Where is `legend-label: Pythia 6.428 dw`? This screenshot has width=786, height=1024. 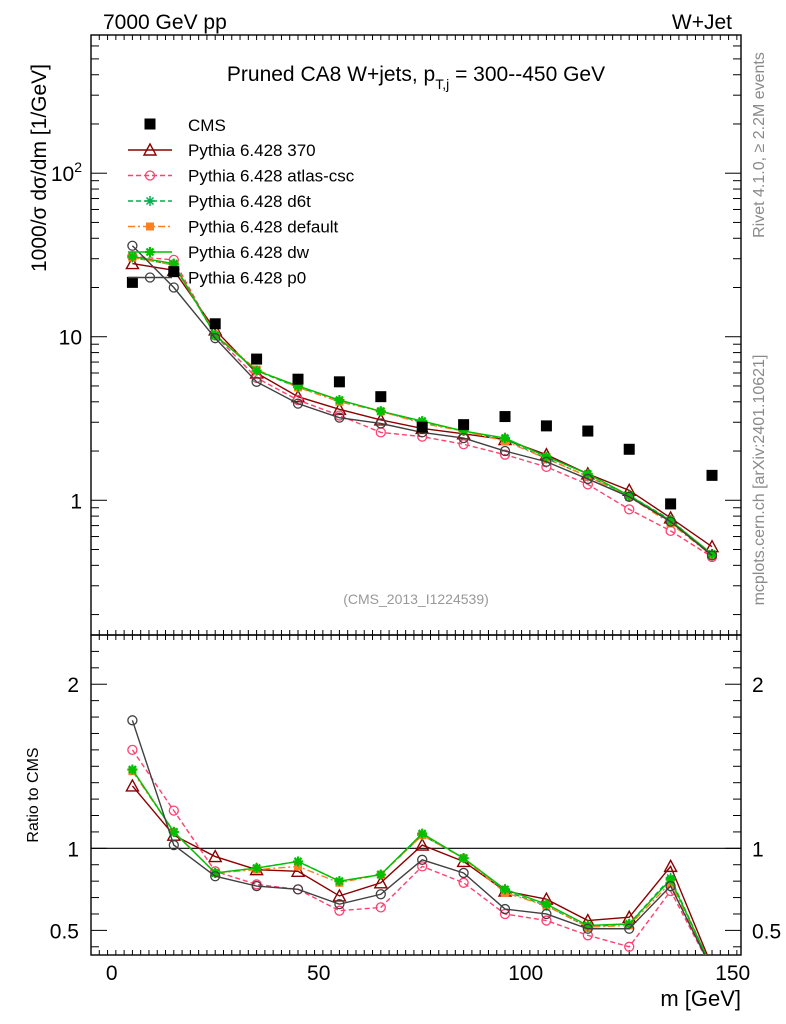
legend-label: Pythia 6.428 dw is located at coordinates (249, 252).